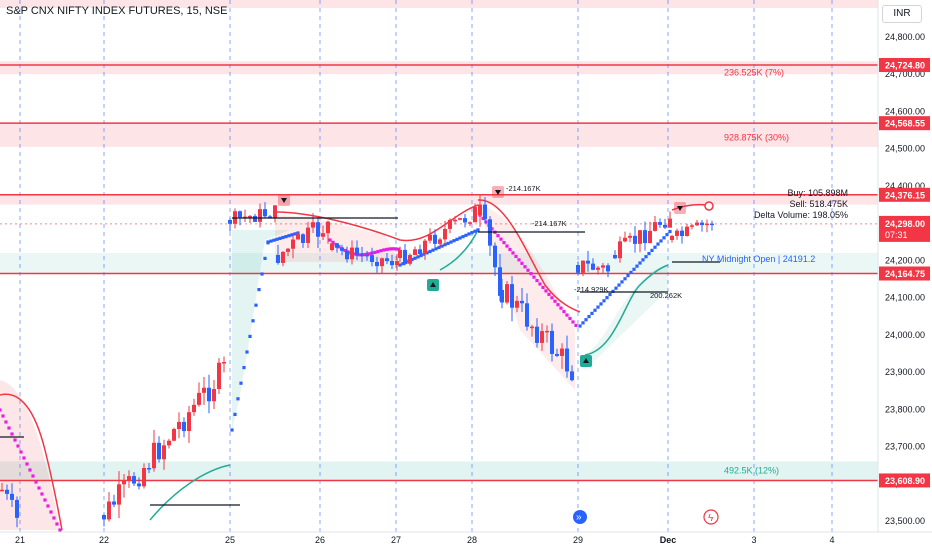 This screenshot has height=550, width=932. What do you see at coordinates (905, 372) in the screenshot?
I see `price-tick-label: 23,900.00` at bounding box center [905, 372].